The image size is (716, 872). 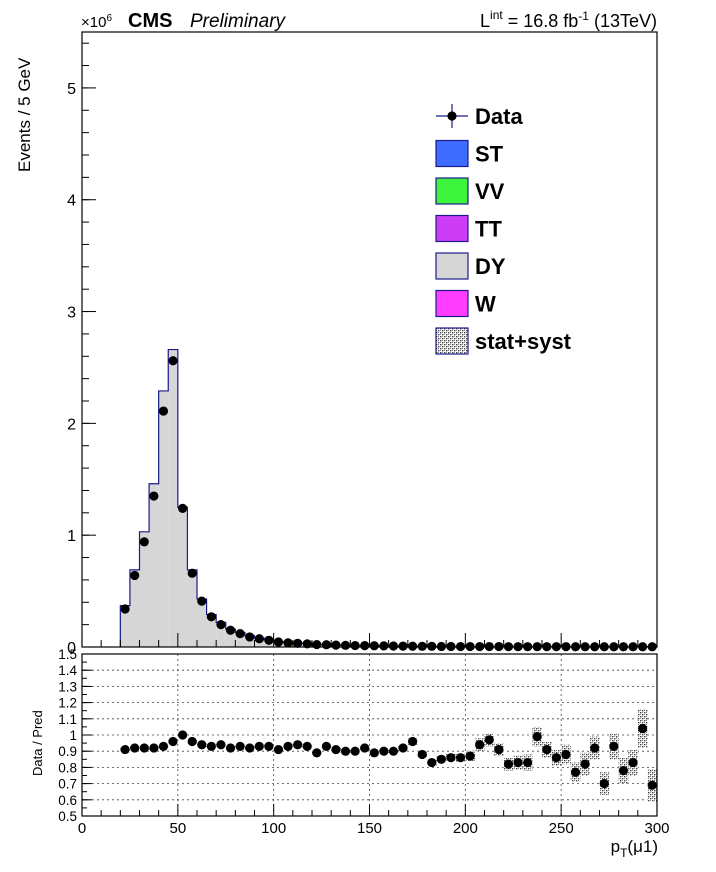 What do you see at coordinates (452, 116) in the screenshot?
I see `legend-marker-dot` at bounding box center [452, 116].